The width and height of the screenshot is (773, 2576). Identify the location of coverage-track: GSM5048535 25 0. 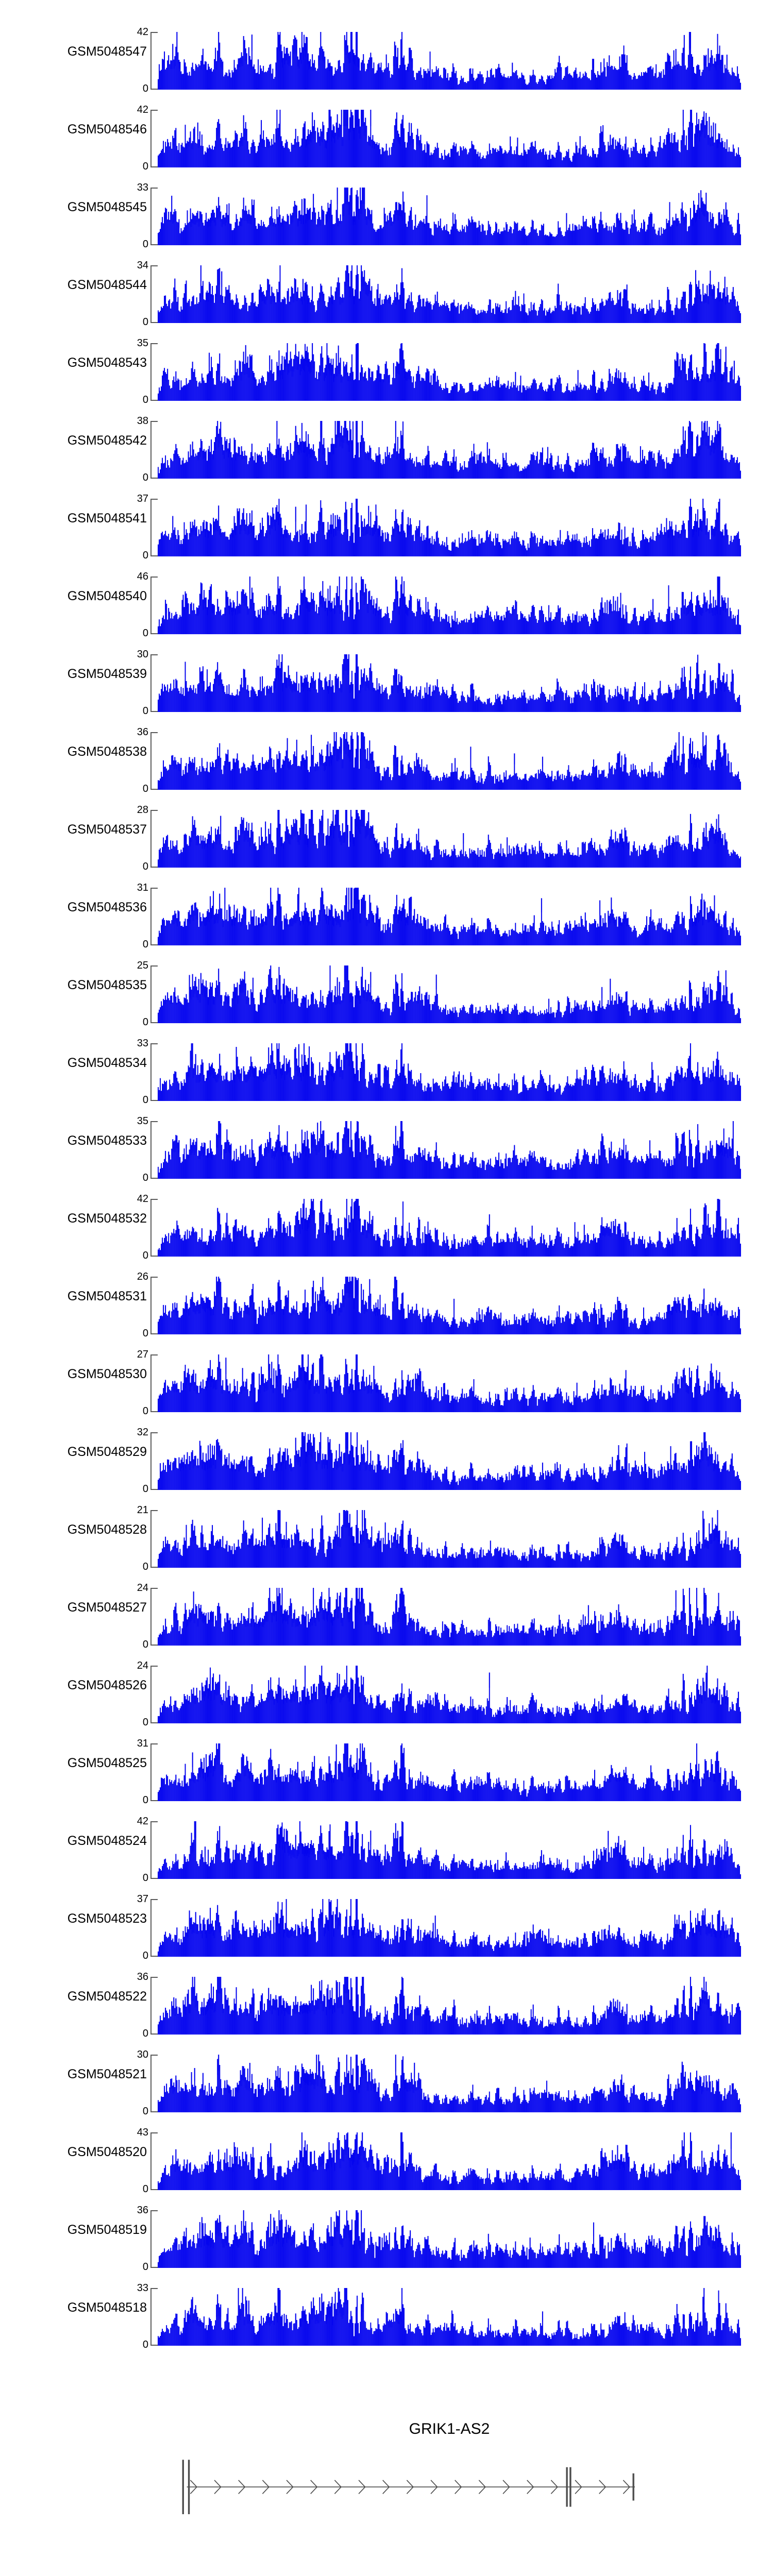
(386, 992).